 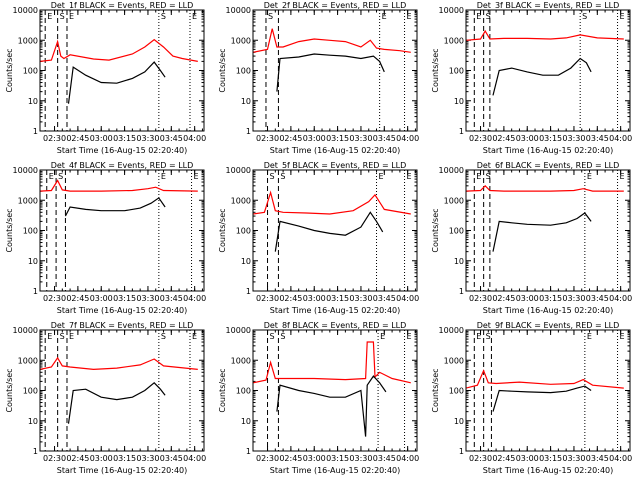 I want to click on plot-title: Det_4f BLACK = Events, RED = LLD, so click(x=122, y=165).